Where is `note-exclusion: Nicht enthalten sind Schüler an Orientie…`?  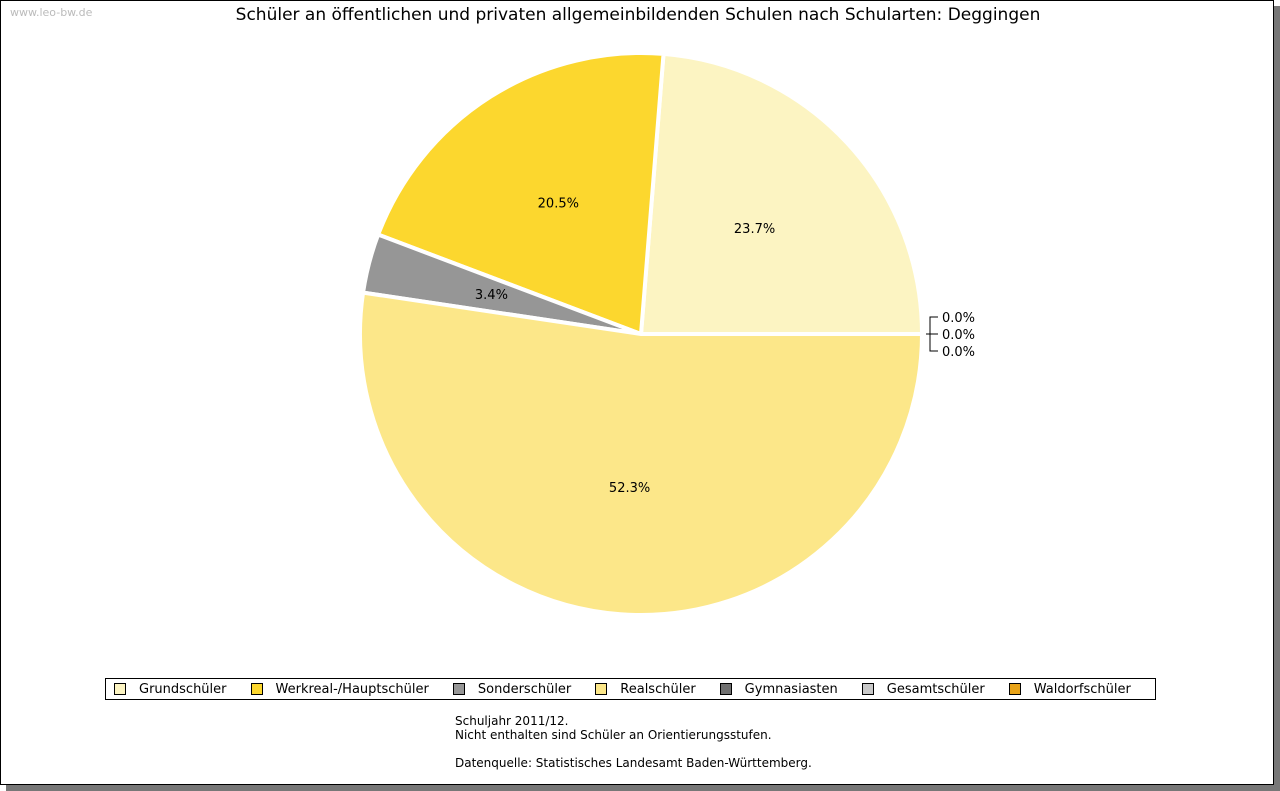
note-exclusion: Nicht enthalten sind Schüler an Orientie… is located at coordinates (613, 735).